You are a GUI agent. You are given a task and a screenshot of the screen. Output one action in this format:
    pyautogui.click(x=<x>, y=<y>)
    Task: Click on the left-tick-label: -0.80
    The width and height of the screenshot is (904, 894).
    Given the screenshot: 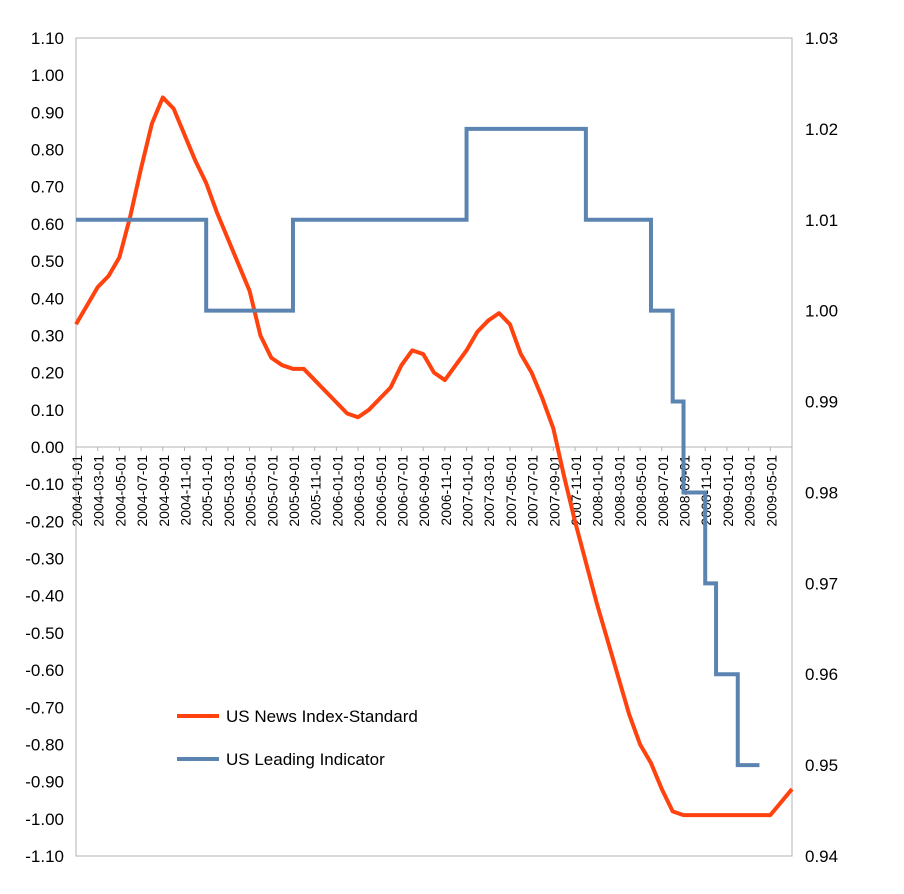 What is the action you would take?
    pyautogui.click(x=44, y=744)
    